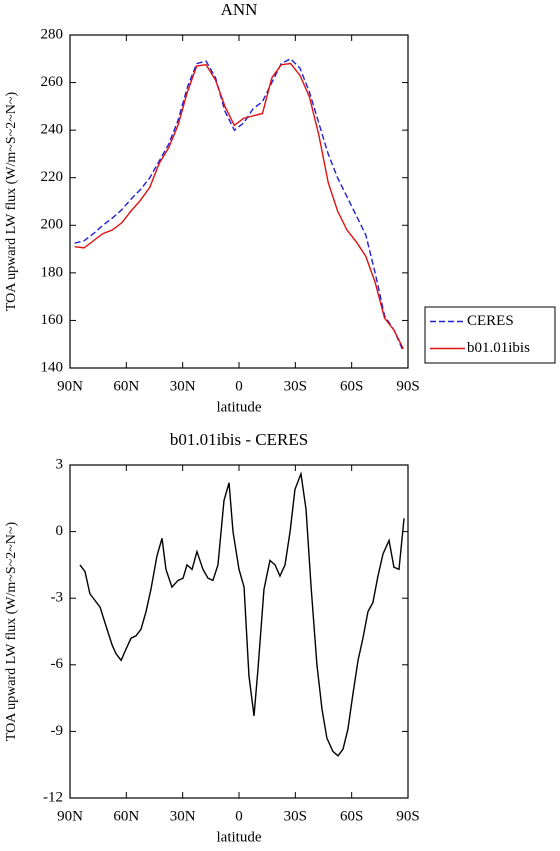 This screenshot has height=851, width=560. Describe the element at coordinates (57, 731) in the screenshot. I see `y-tick-label: -9` at that location.